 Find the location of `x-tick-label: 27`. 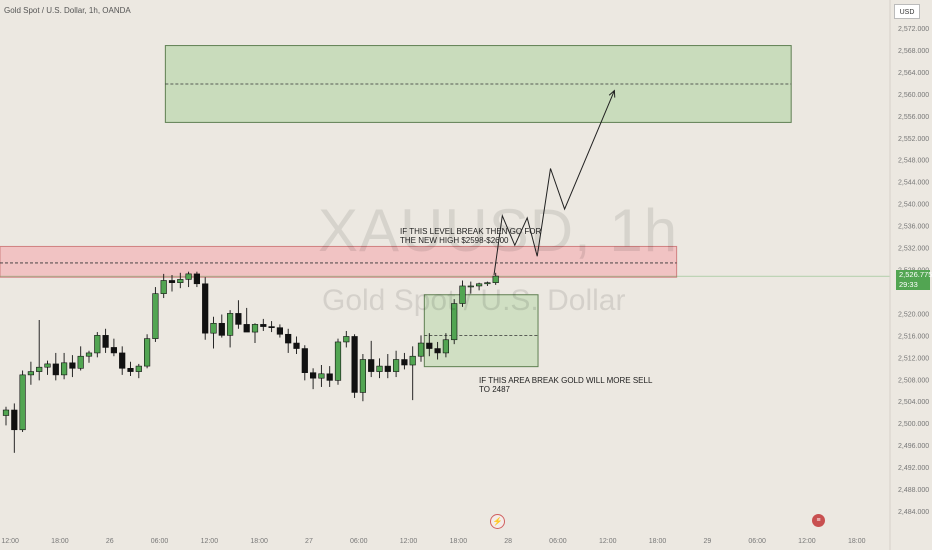

x-tick-label: 27 is located at coordinates (309, 541).